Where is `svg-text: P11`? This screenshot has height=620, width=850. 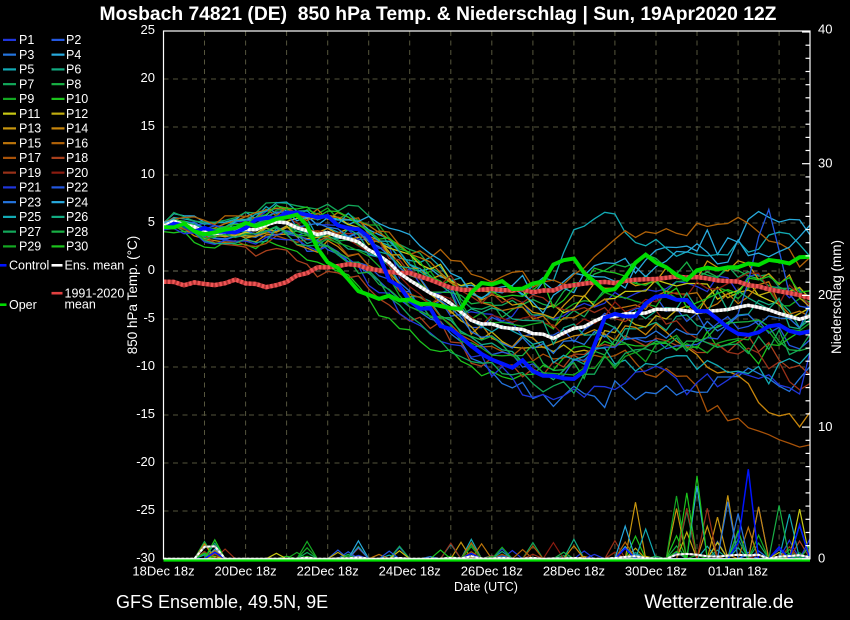 svg-text: P11 is located at coordinates (29, 114).